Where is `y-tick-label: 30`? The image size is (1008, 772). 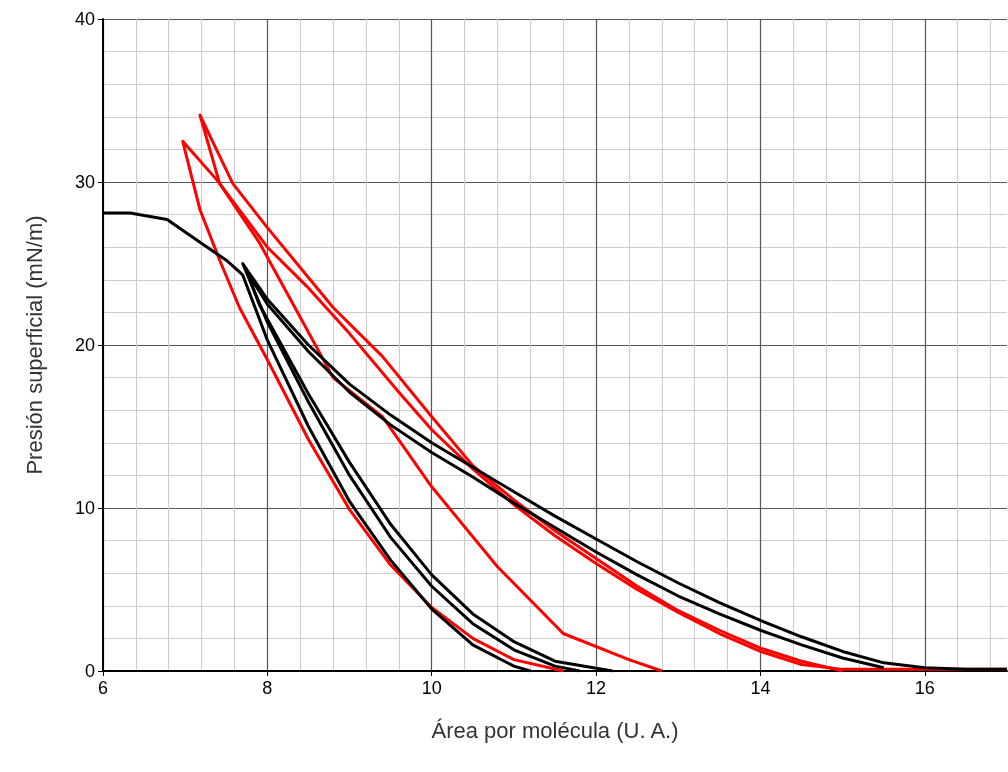 y-tick-label: 30 is located at coordinates (84, 182).